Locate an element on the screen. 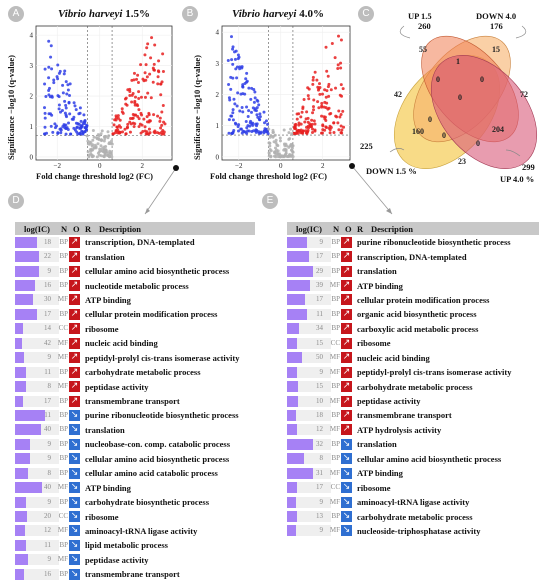  go-description: ATP hydrolysis activity is located at coordinates (399, 429).